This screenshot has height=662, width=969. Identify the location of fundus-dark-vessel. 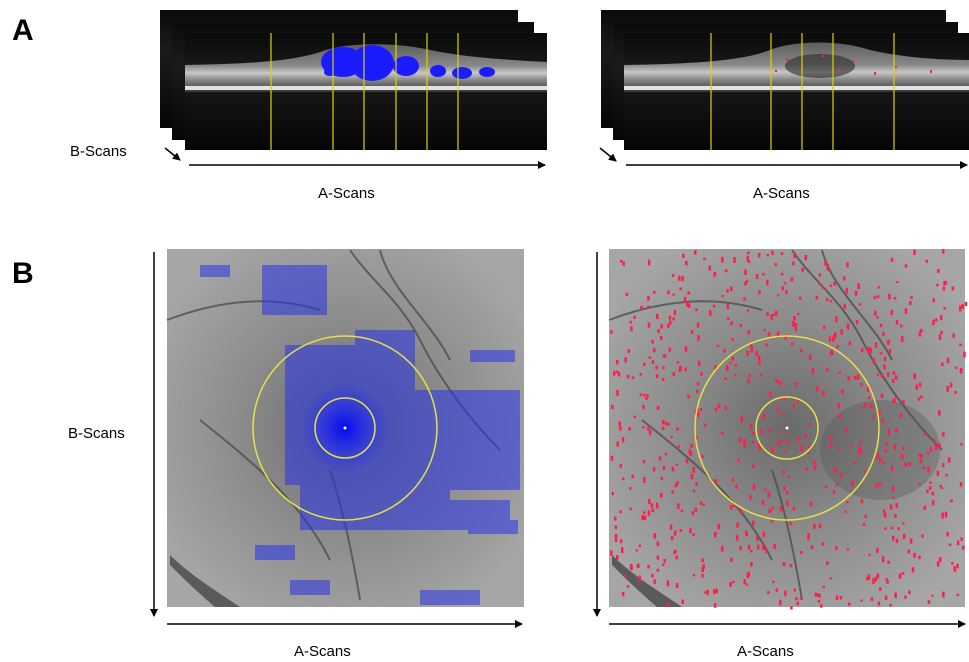
(647, 581).